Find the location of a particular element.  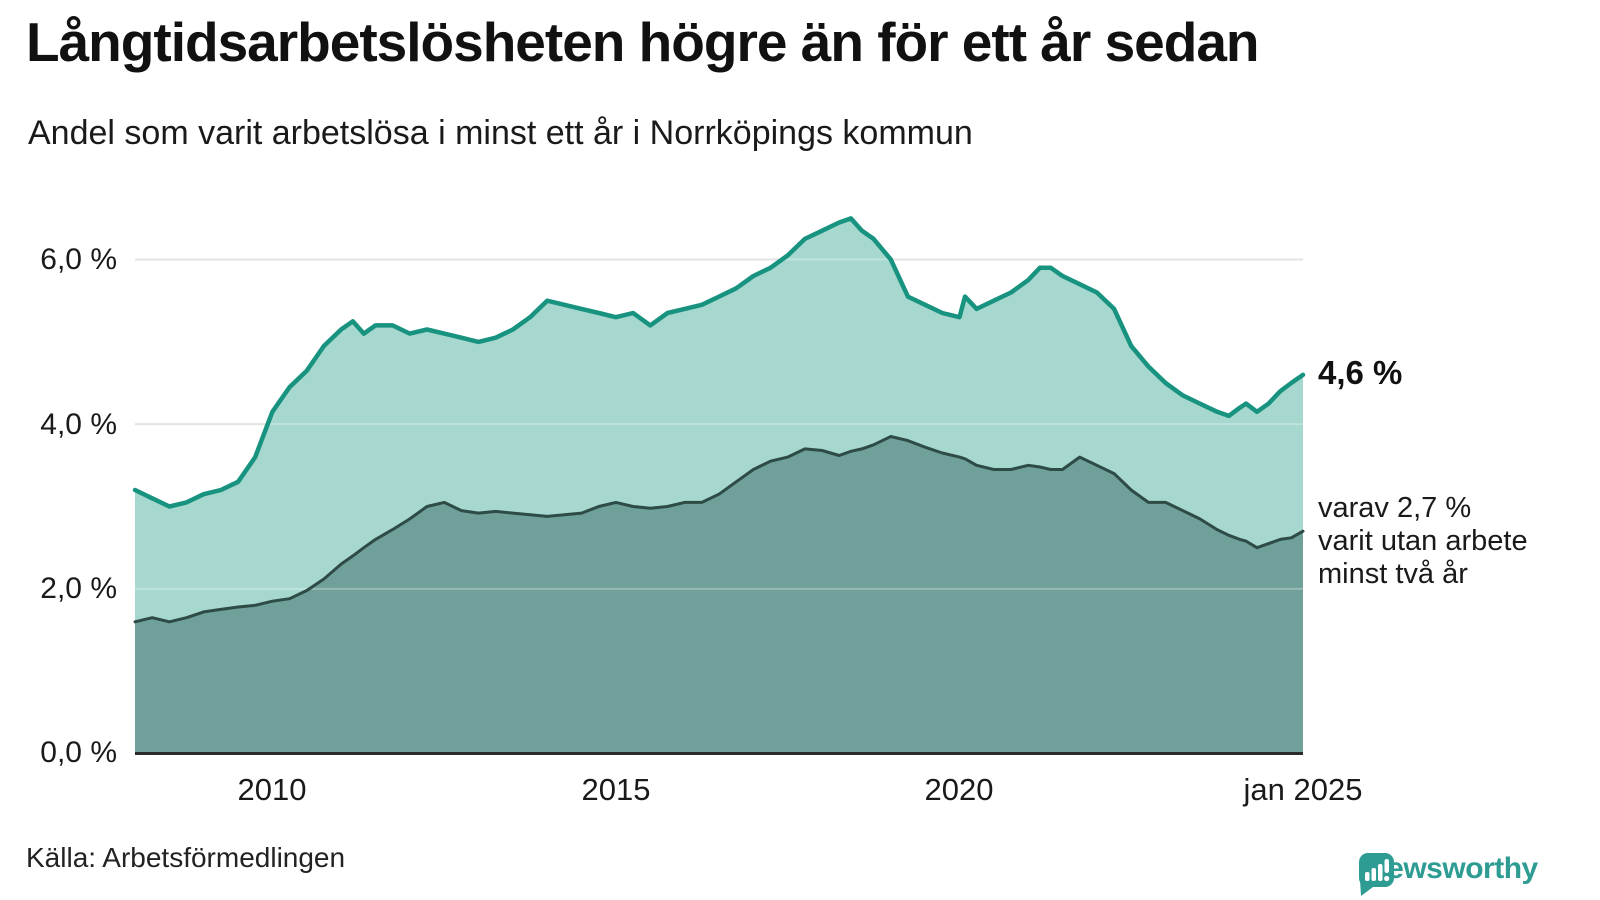

x-tick-2010: 2010 is located at coordinates (272, 789).